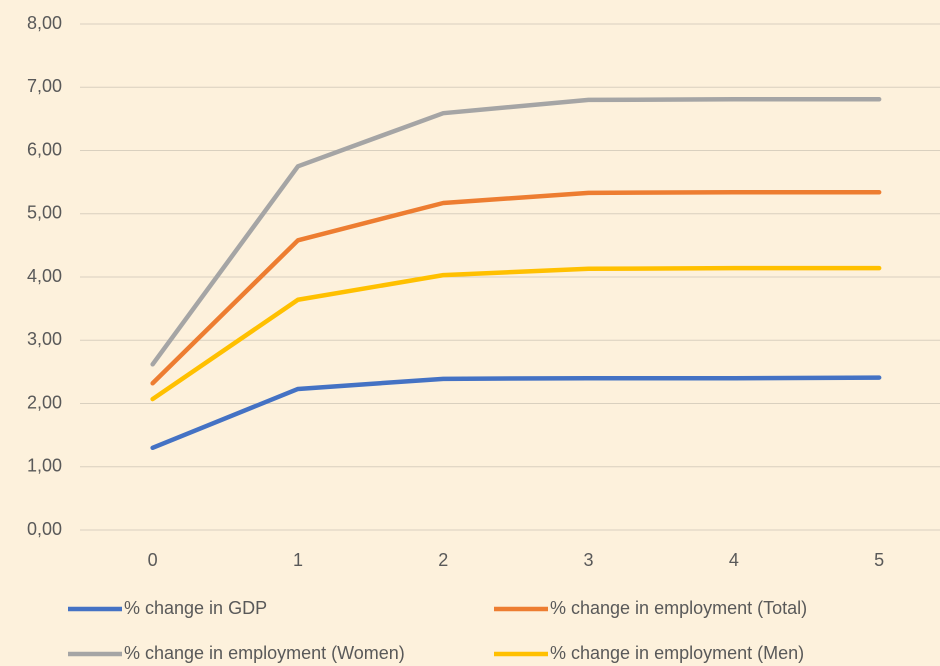 The height and width of the screenshot is (666, 940). What do you see at coordinates (298, 560) in the screenshot?
I see `x-tick-label: 1` at bounding box center [298, 560].